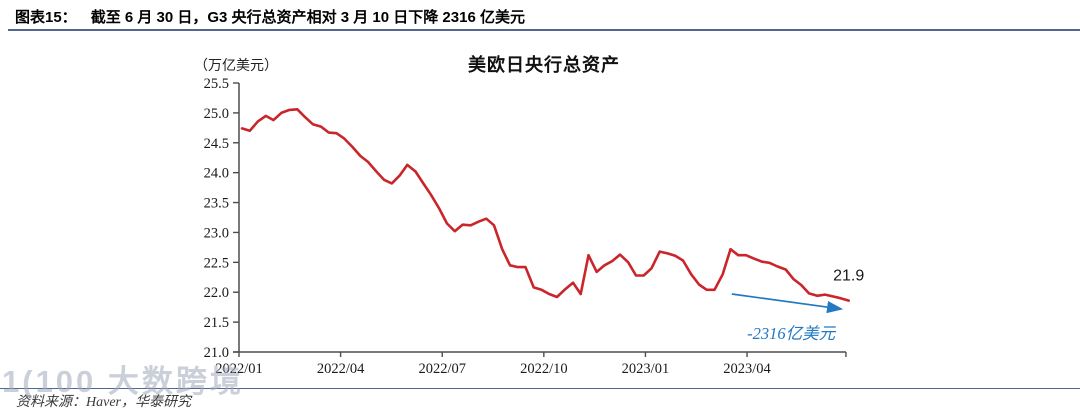  I want to click on y-tick-label: 23.0, so click(216, 233).